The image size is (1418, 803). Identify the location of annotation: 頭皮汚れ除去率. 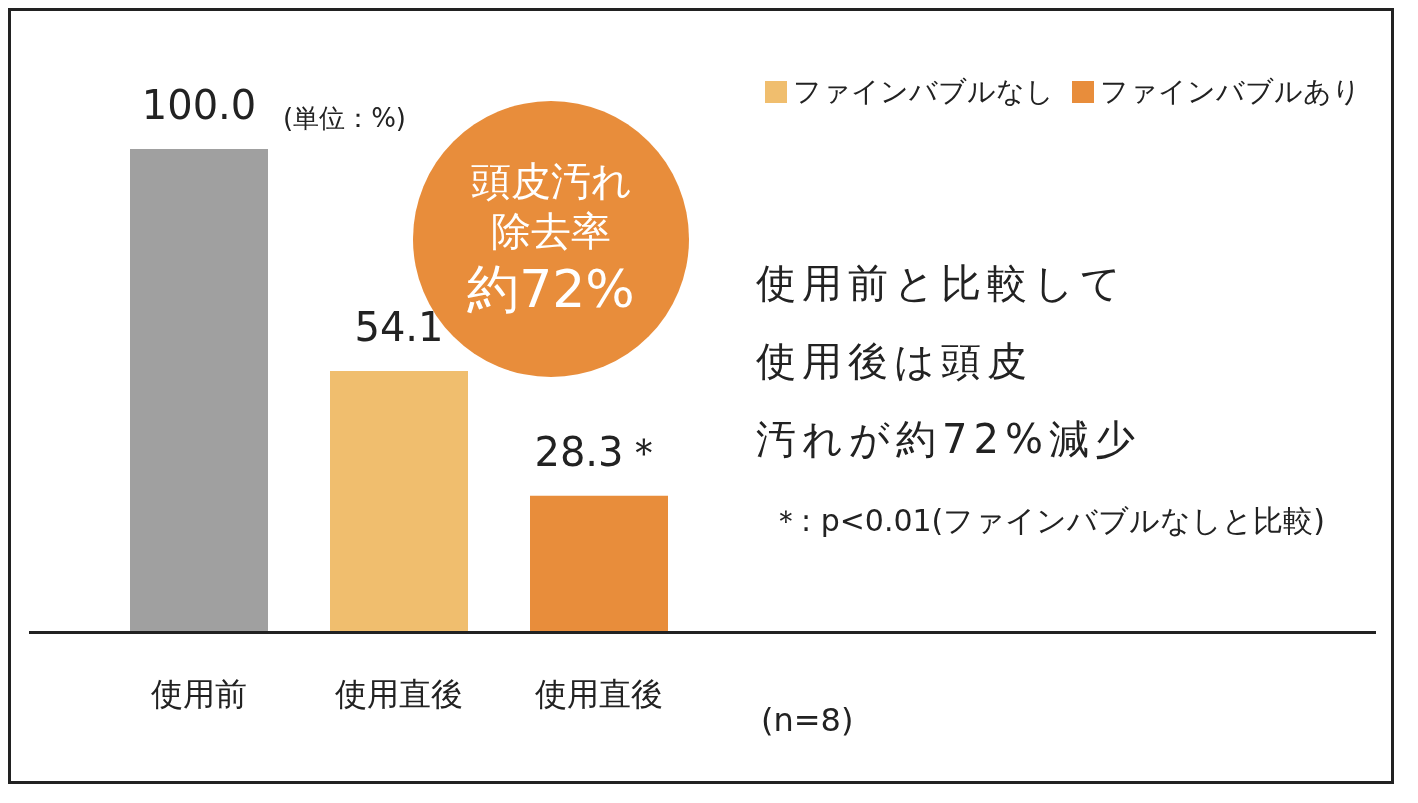
(551, 206).